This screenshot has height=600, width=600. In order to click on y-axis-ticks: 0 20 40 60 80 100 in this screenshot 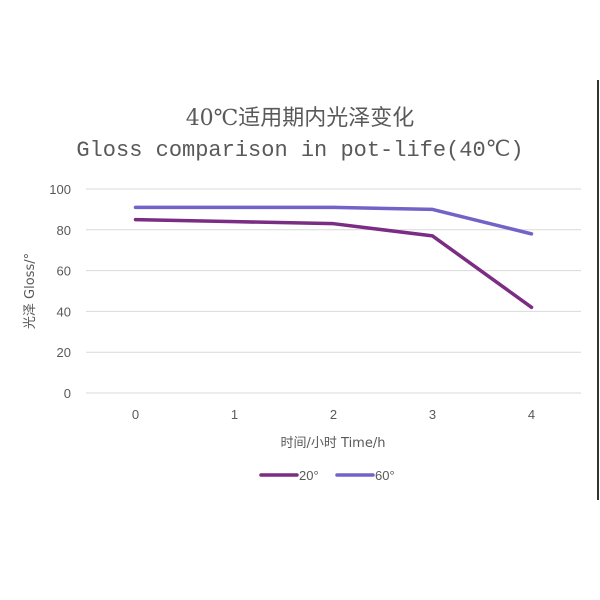, I will do `click(60, 291)`.